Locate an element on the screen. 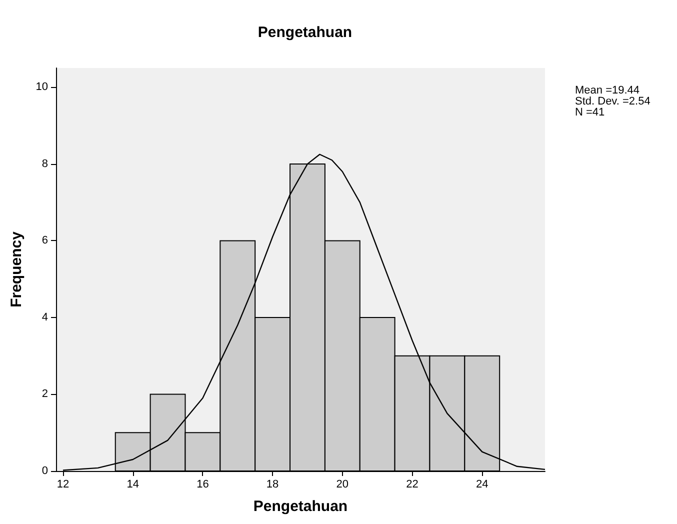 The width and height of the screenshot is (677, 524). y-axis-title: Frequency is located at coordinates (16, 269).